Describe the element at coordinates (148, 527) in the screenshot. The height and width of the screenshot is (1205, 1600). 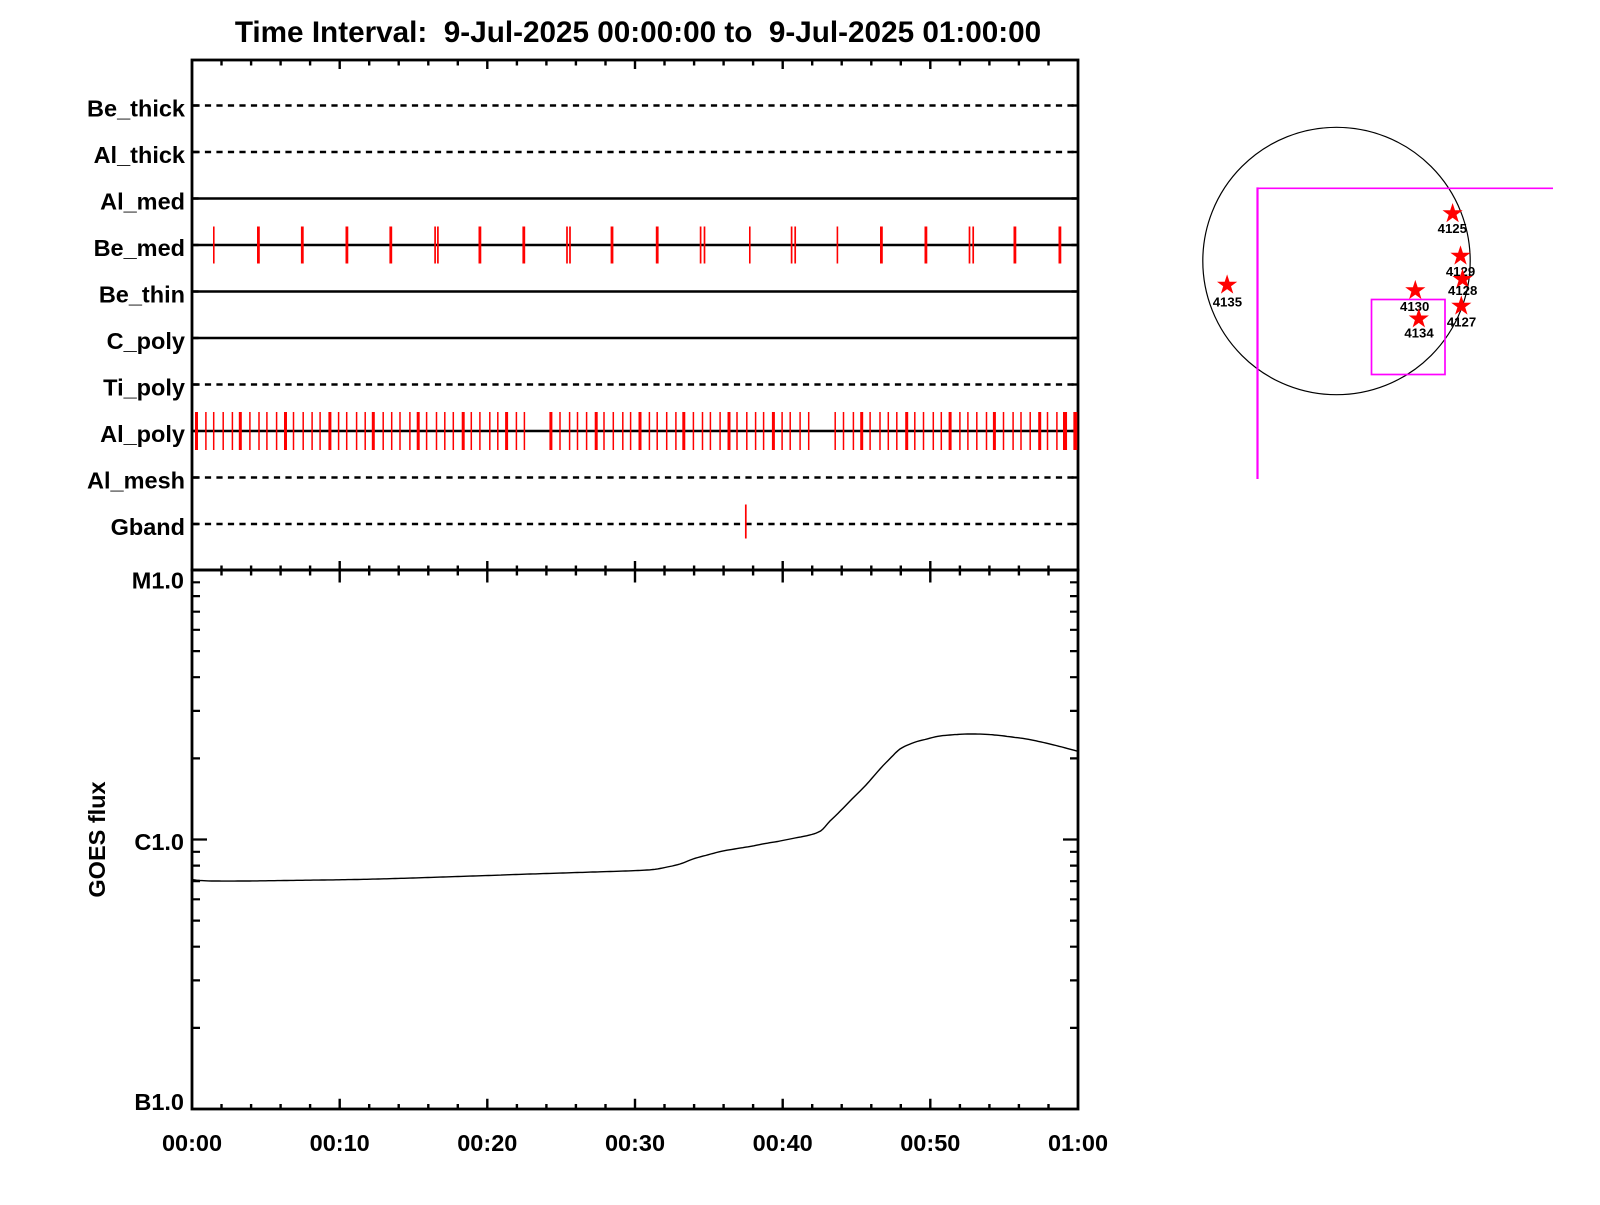
I see `svg-text: Gband` at that location.